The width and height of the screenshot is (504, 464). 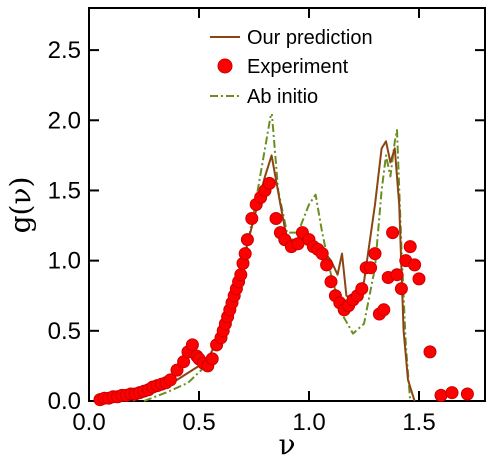 What do you see at coordinates (308, 422) in the screenshot?
I see `x-tick-label: 1.0` at bounding box center [308, 422].